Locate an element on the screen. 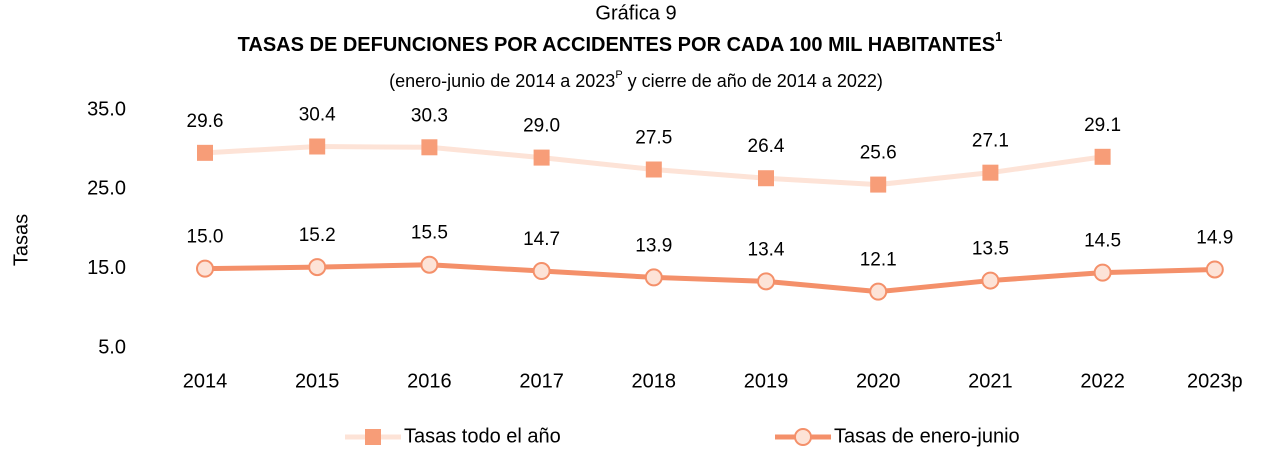 The image size is (1273, 450). data-label: 27.5 is located at coordinates (653, 138).